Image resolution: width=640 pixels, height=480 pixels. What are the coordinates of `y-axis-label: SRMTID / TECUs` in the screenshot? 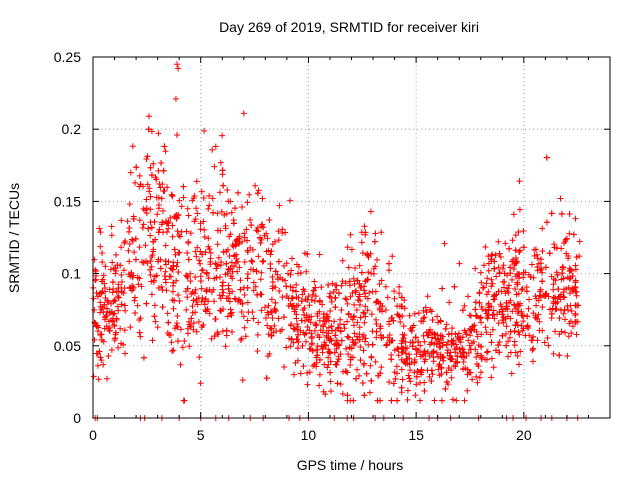 It's located at (14, 238).